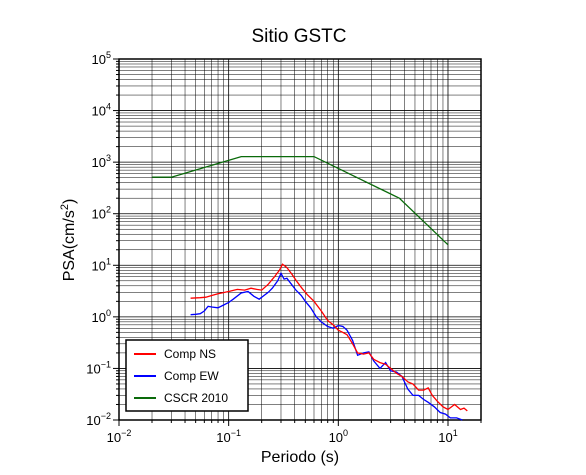 The image size is (586, 475). Describe the element at coordinates (101, 58) in the screenshot. I see `y-tick-label: 10⁵` at that location.